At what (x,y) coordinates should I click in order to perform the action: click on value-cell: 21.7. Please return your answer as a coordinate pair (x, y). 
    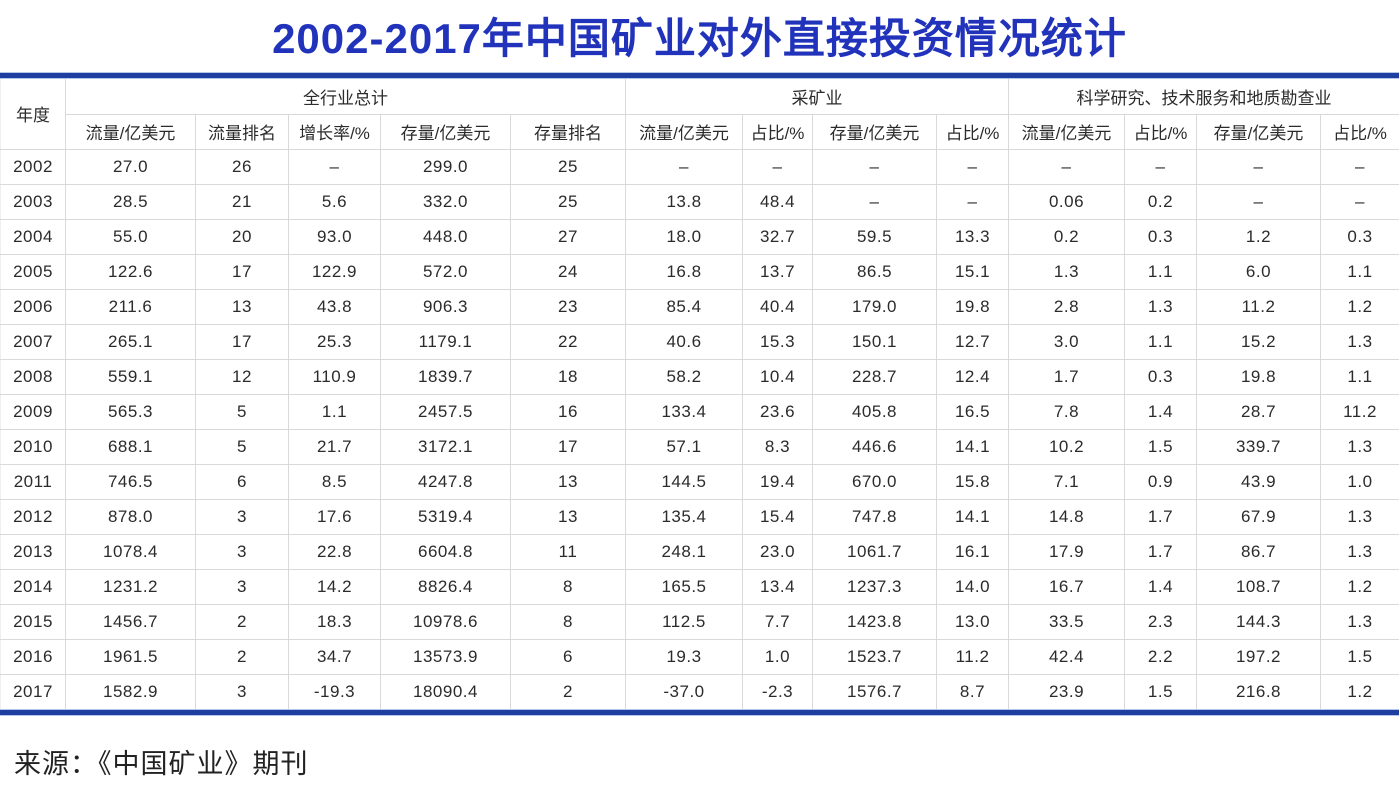
    Looking at the image, I should click on (334, 446).